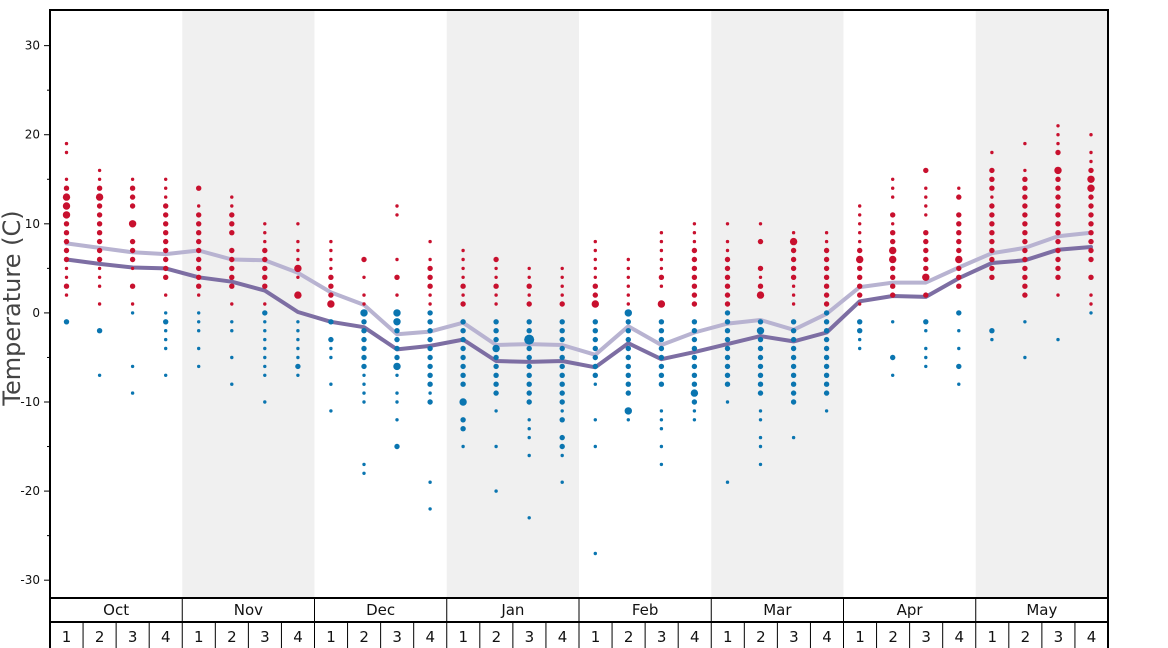  Describe the element at coordinates (32, 46) in the screenshot. I see `y-tick-label: 30` at that location.